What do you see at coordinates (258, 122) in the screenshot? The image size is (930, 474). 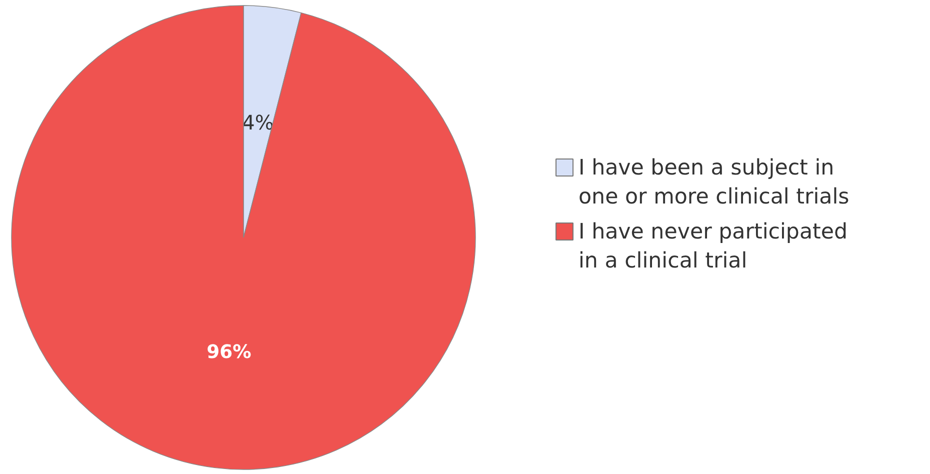 I see `data-label: 4%` at bounding box center [258, 122].